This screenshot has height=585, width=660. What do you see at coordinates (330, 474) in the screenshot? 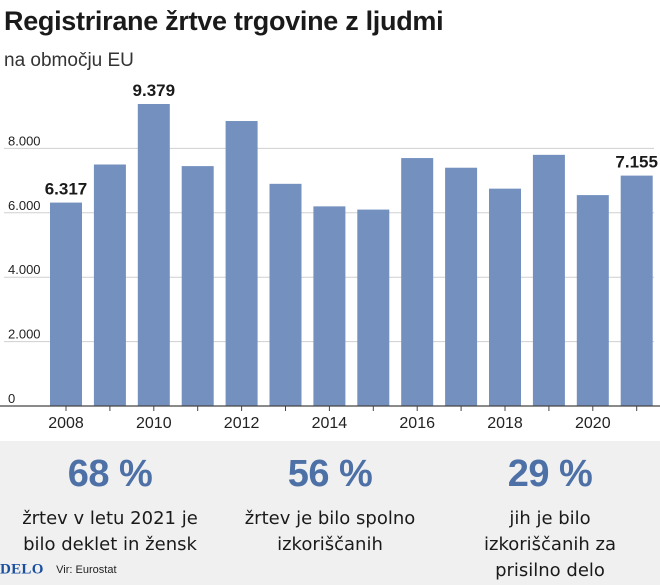
I see `stat-value-2: 56 %` at bounding box center [330, 474].